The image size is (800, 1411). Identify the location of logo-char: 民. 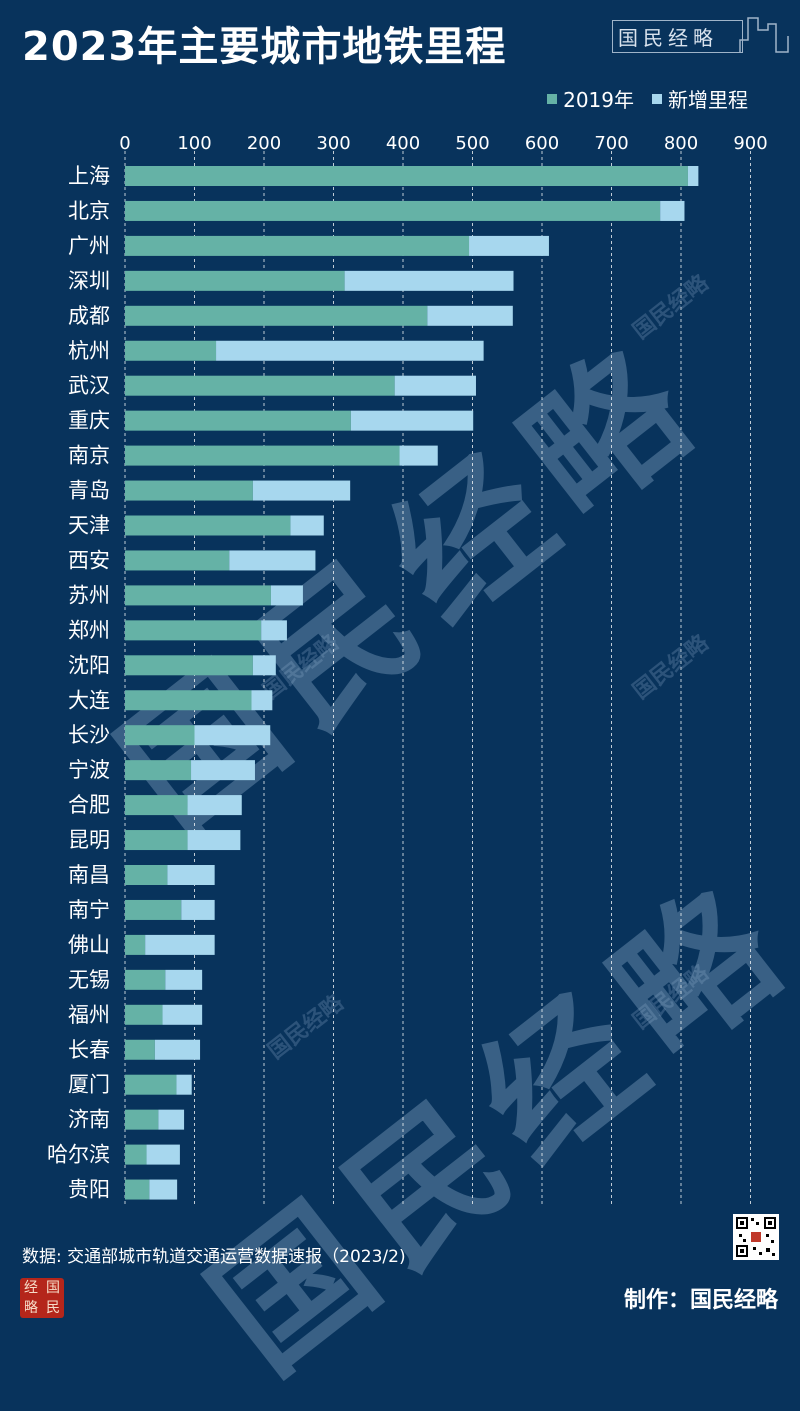
(53, 1308).